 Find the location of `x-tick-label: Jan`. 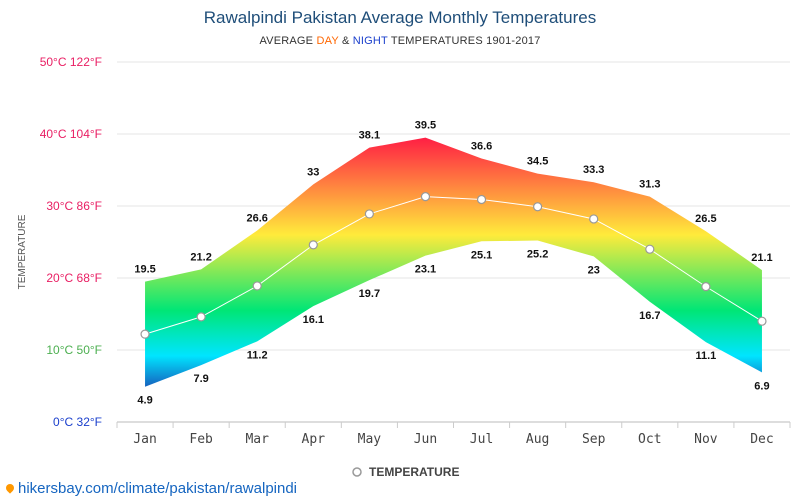

x-tick-label: Jan is located at coordinates (144, 439).